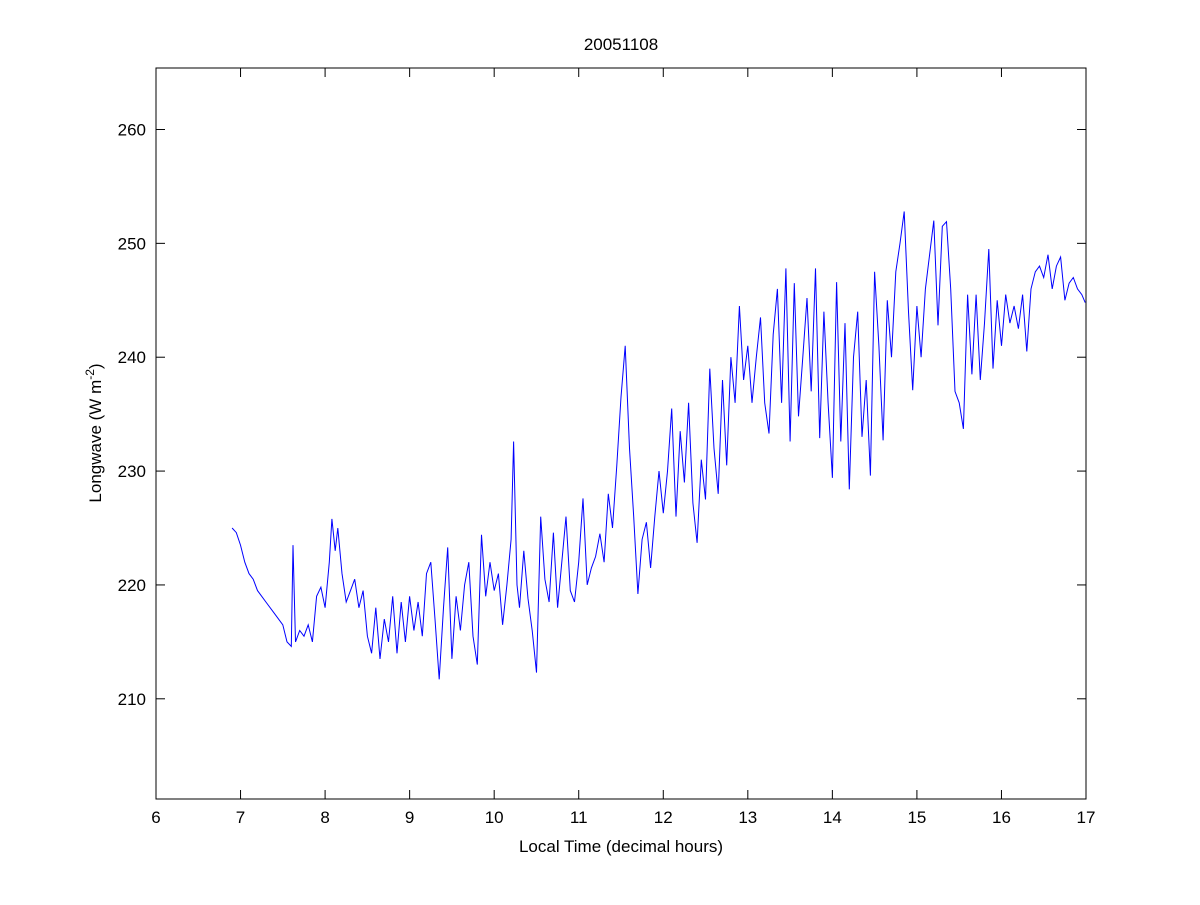  What do you see at coordinates (832, 817) in the screenshot?
I see `x-tick-label: 14` at bounding box center [832, 817].